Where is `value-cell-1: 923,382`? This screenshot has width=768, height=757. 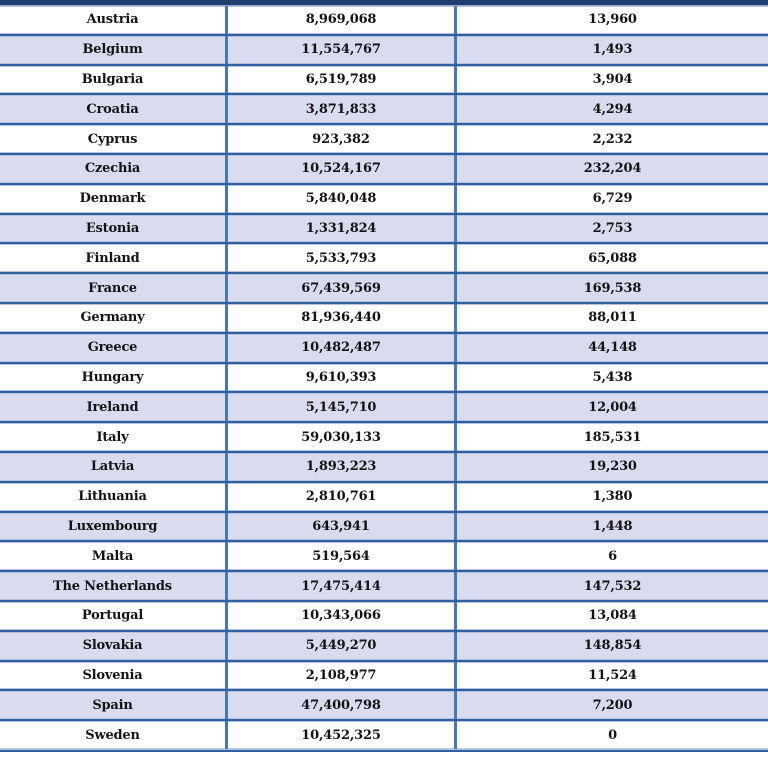
value-cell-1: 923,382 is located at coordinates (339, 139).